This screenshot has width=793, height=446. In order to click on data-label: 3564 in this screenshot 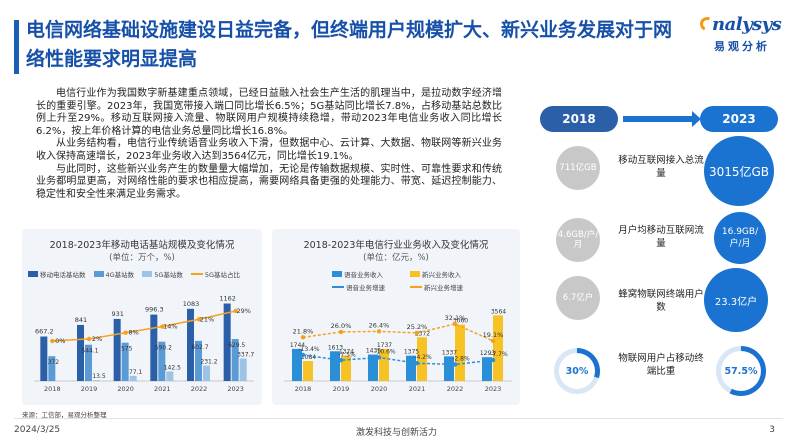, I will do `click(498, 311)`.